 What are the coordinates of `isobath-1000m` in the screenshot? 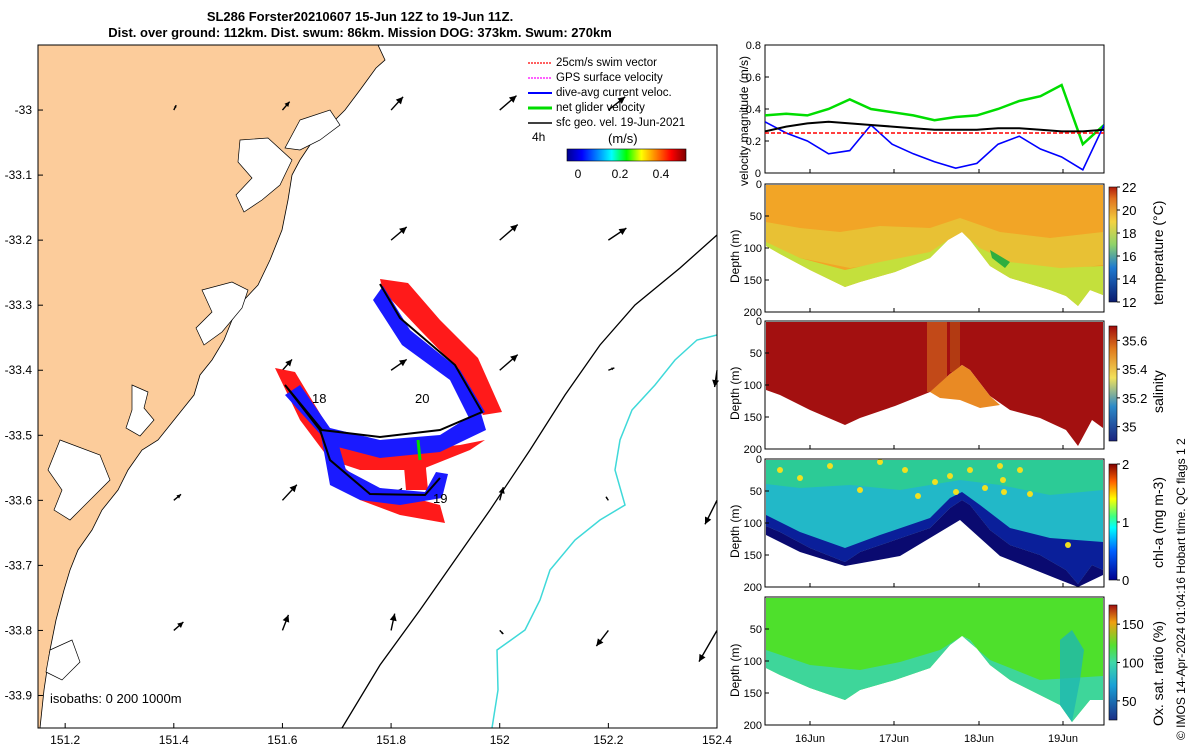 It's located at (604, 531).